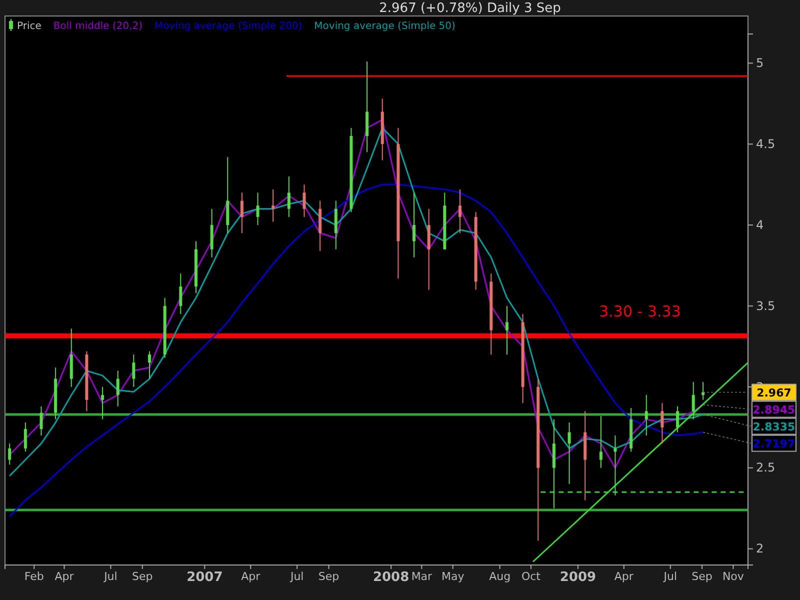 The image size is (800, 600). Describe the element at coordinates (385, 26) in the screenshot. I see `text: Moving average (Simple 50)` at that location.